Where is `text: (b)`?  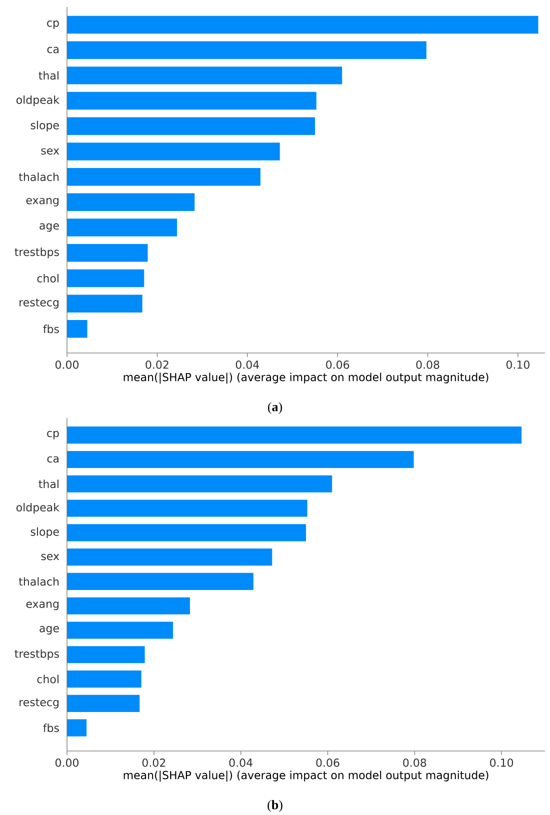 text: (b) is located at coordinates (275, 806).